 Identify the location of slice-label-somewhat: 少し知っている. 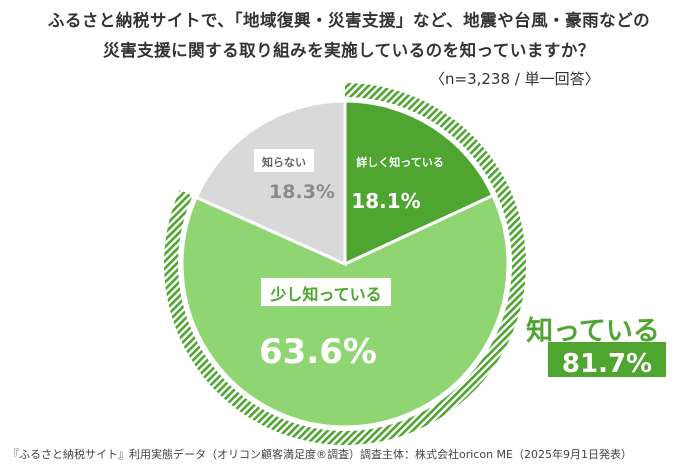
(325, 294).